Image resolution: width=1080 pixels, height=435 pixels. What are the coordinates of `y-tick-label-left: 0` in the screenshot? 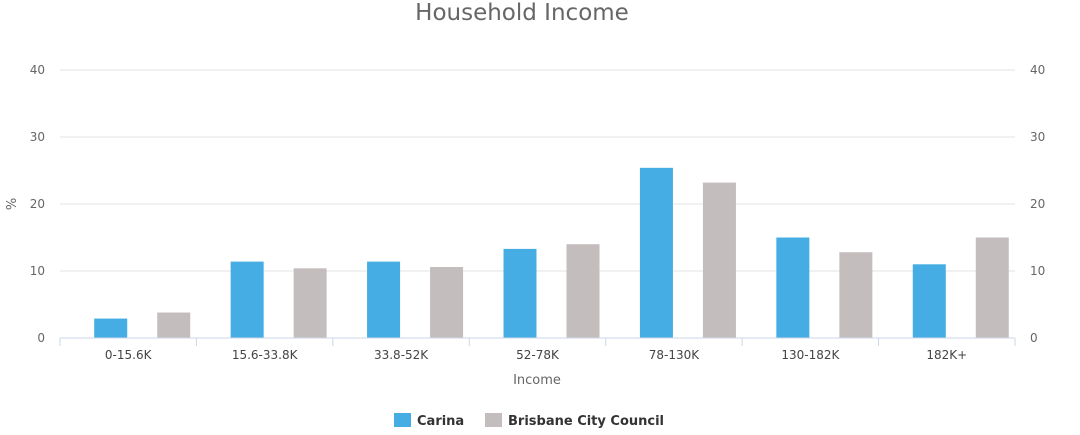 It's located at (41, 338).